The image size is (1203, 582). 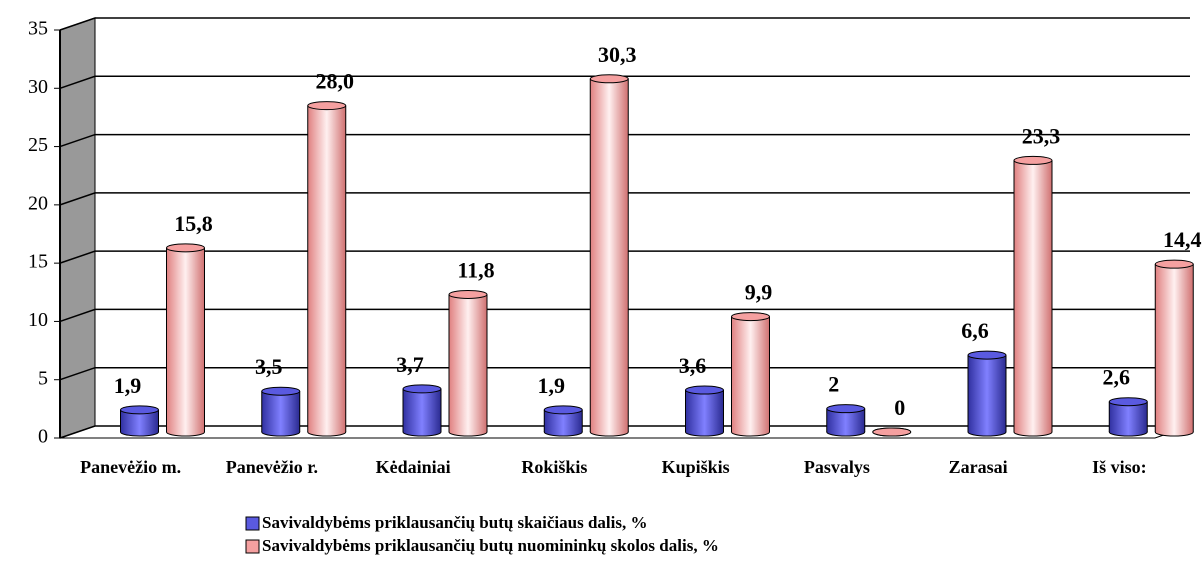 I want to click on value-label: 14,4, so click(x=1182, y=239).